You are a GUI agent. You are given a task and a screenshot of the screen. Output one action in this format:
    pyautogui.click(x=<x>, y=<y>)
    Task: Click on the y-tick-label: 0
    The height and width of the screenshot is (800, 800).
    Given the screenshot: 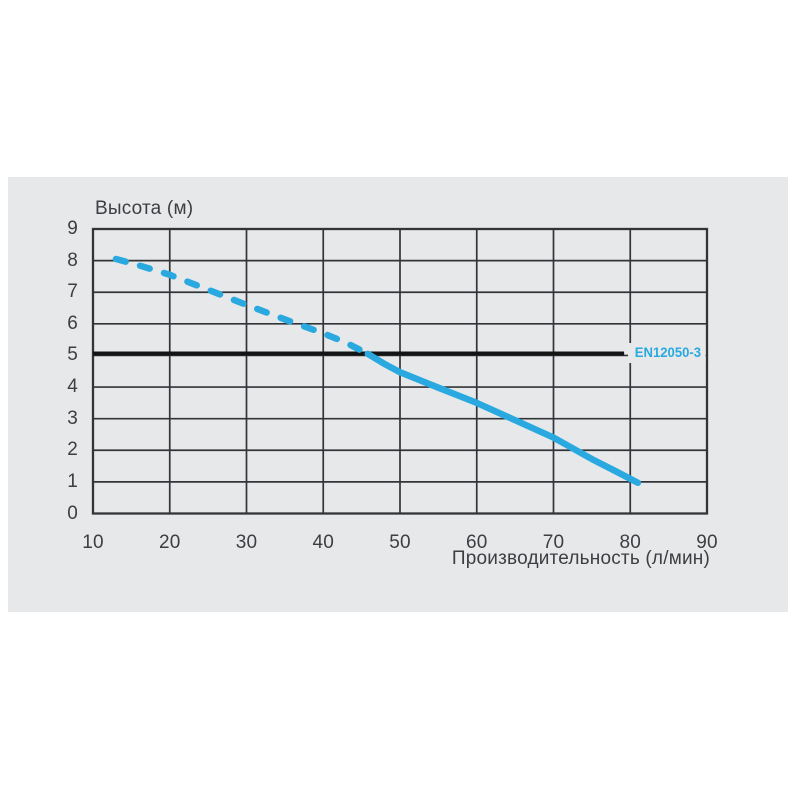 What is the action you would take?
    pyautogui.click(x=72, y=513)
    